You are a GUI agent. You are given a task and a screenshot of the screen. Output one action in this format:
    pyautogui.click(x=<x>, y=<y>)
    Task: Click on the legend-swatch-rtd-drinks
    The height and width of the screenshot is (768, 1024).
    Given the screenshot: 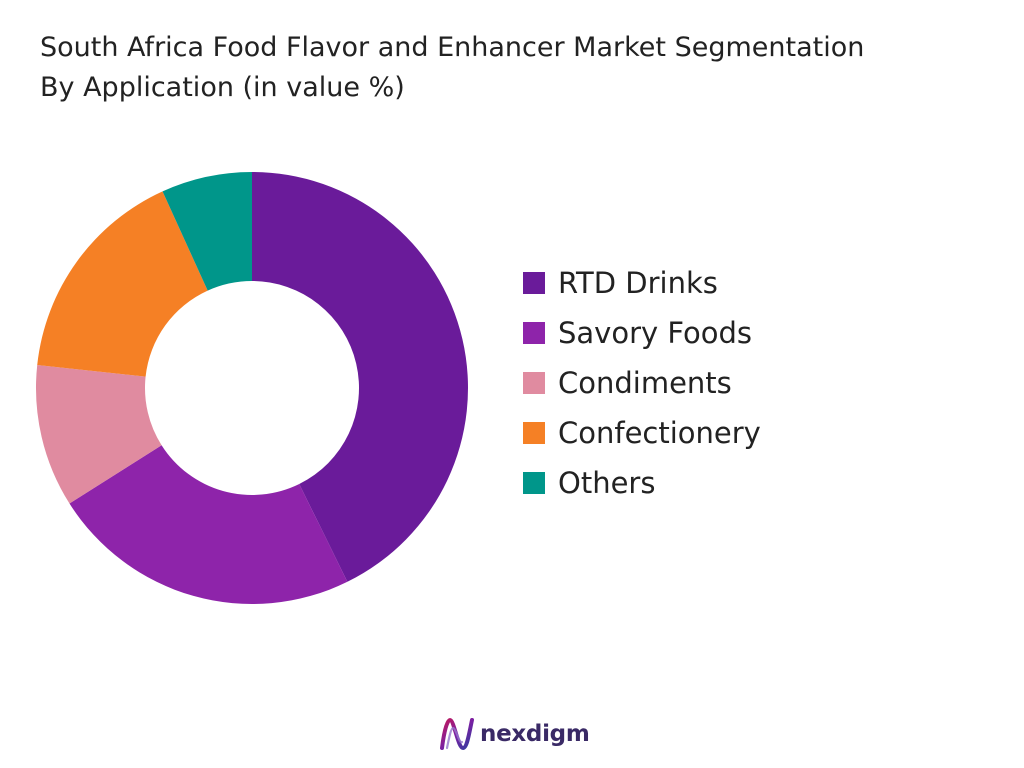 What is the action you would take?
    pyautogui.click(x=534, y=283)
    